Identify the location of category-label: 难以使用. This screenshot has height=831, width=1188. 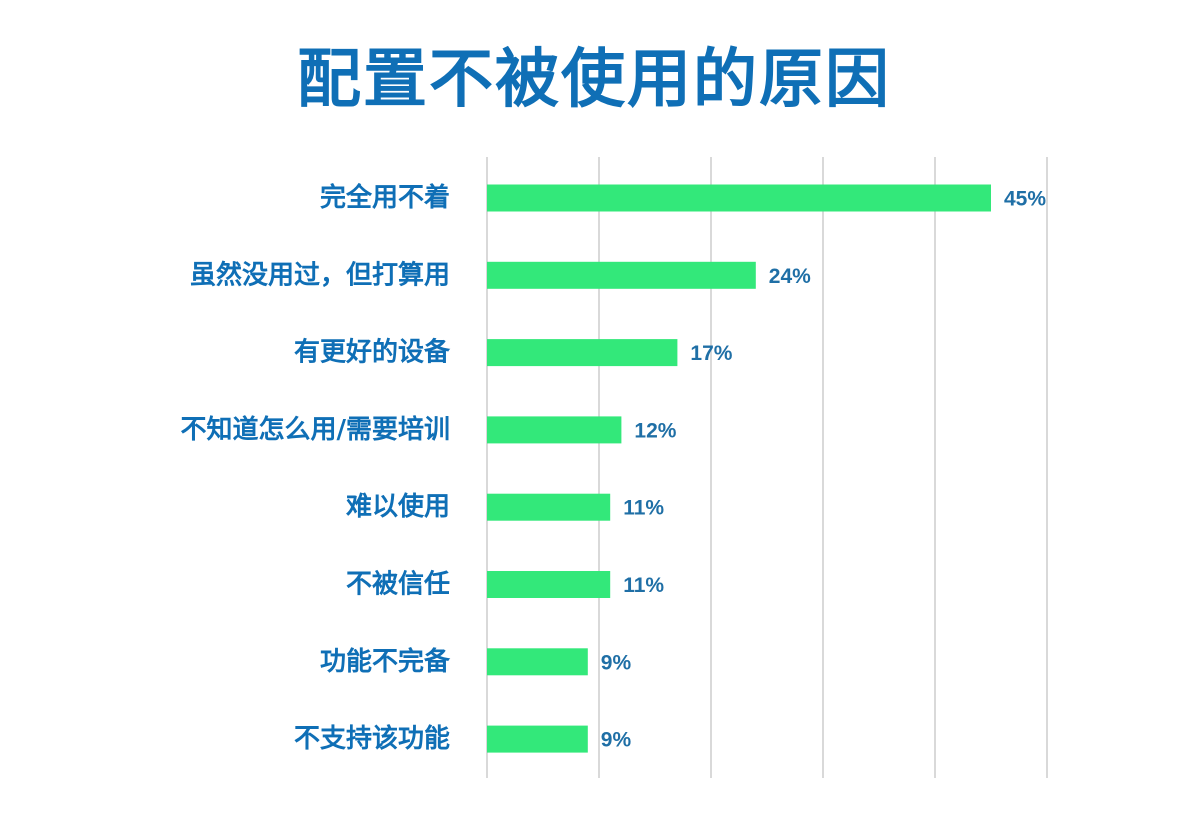
(398, 507).